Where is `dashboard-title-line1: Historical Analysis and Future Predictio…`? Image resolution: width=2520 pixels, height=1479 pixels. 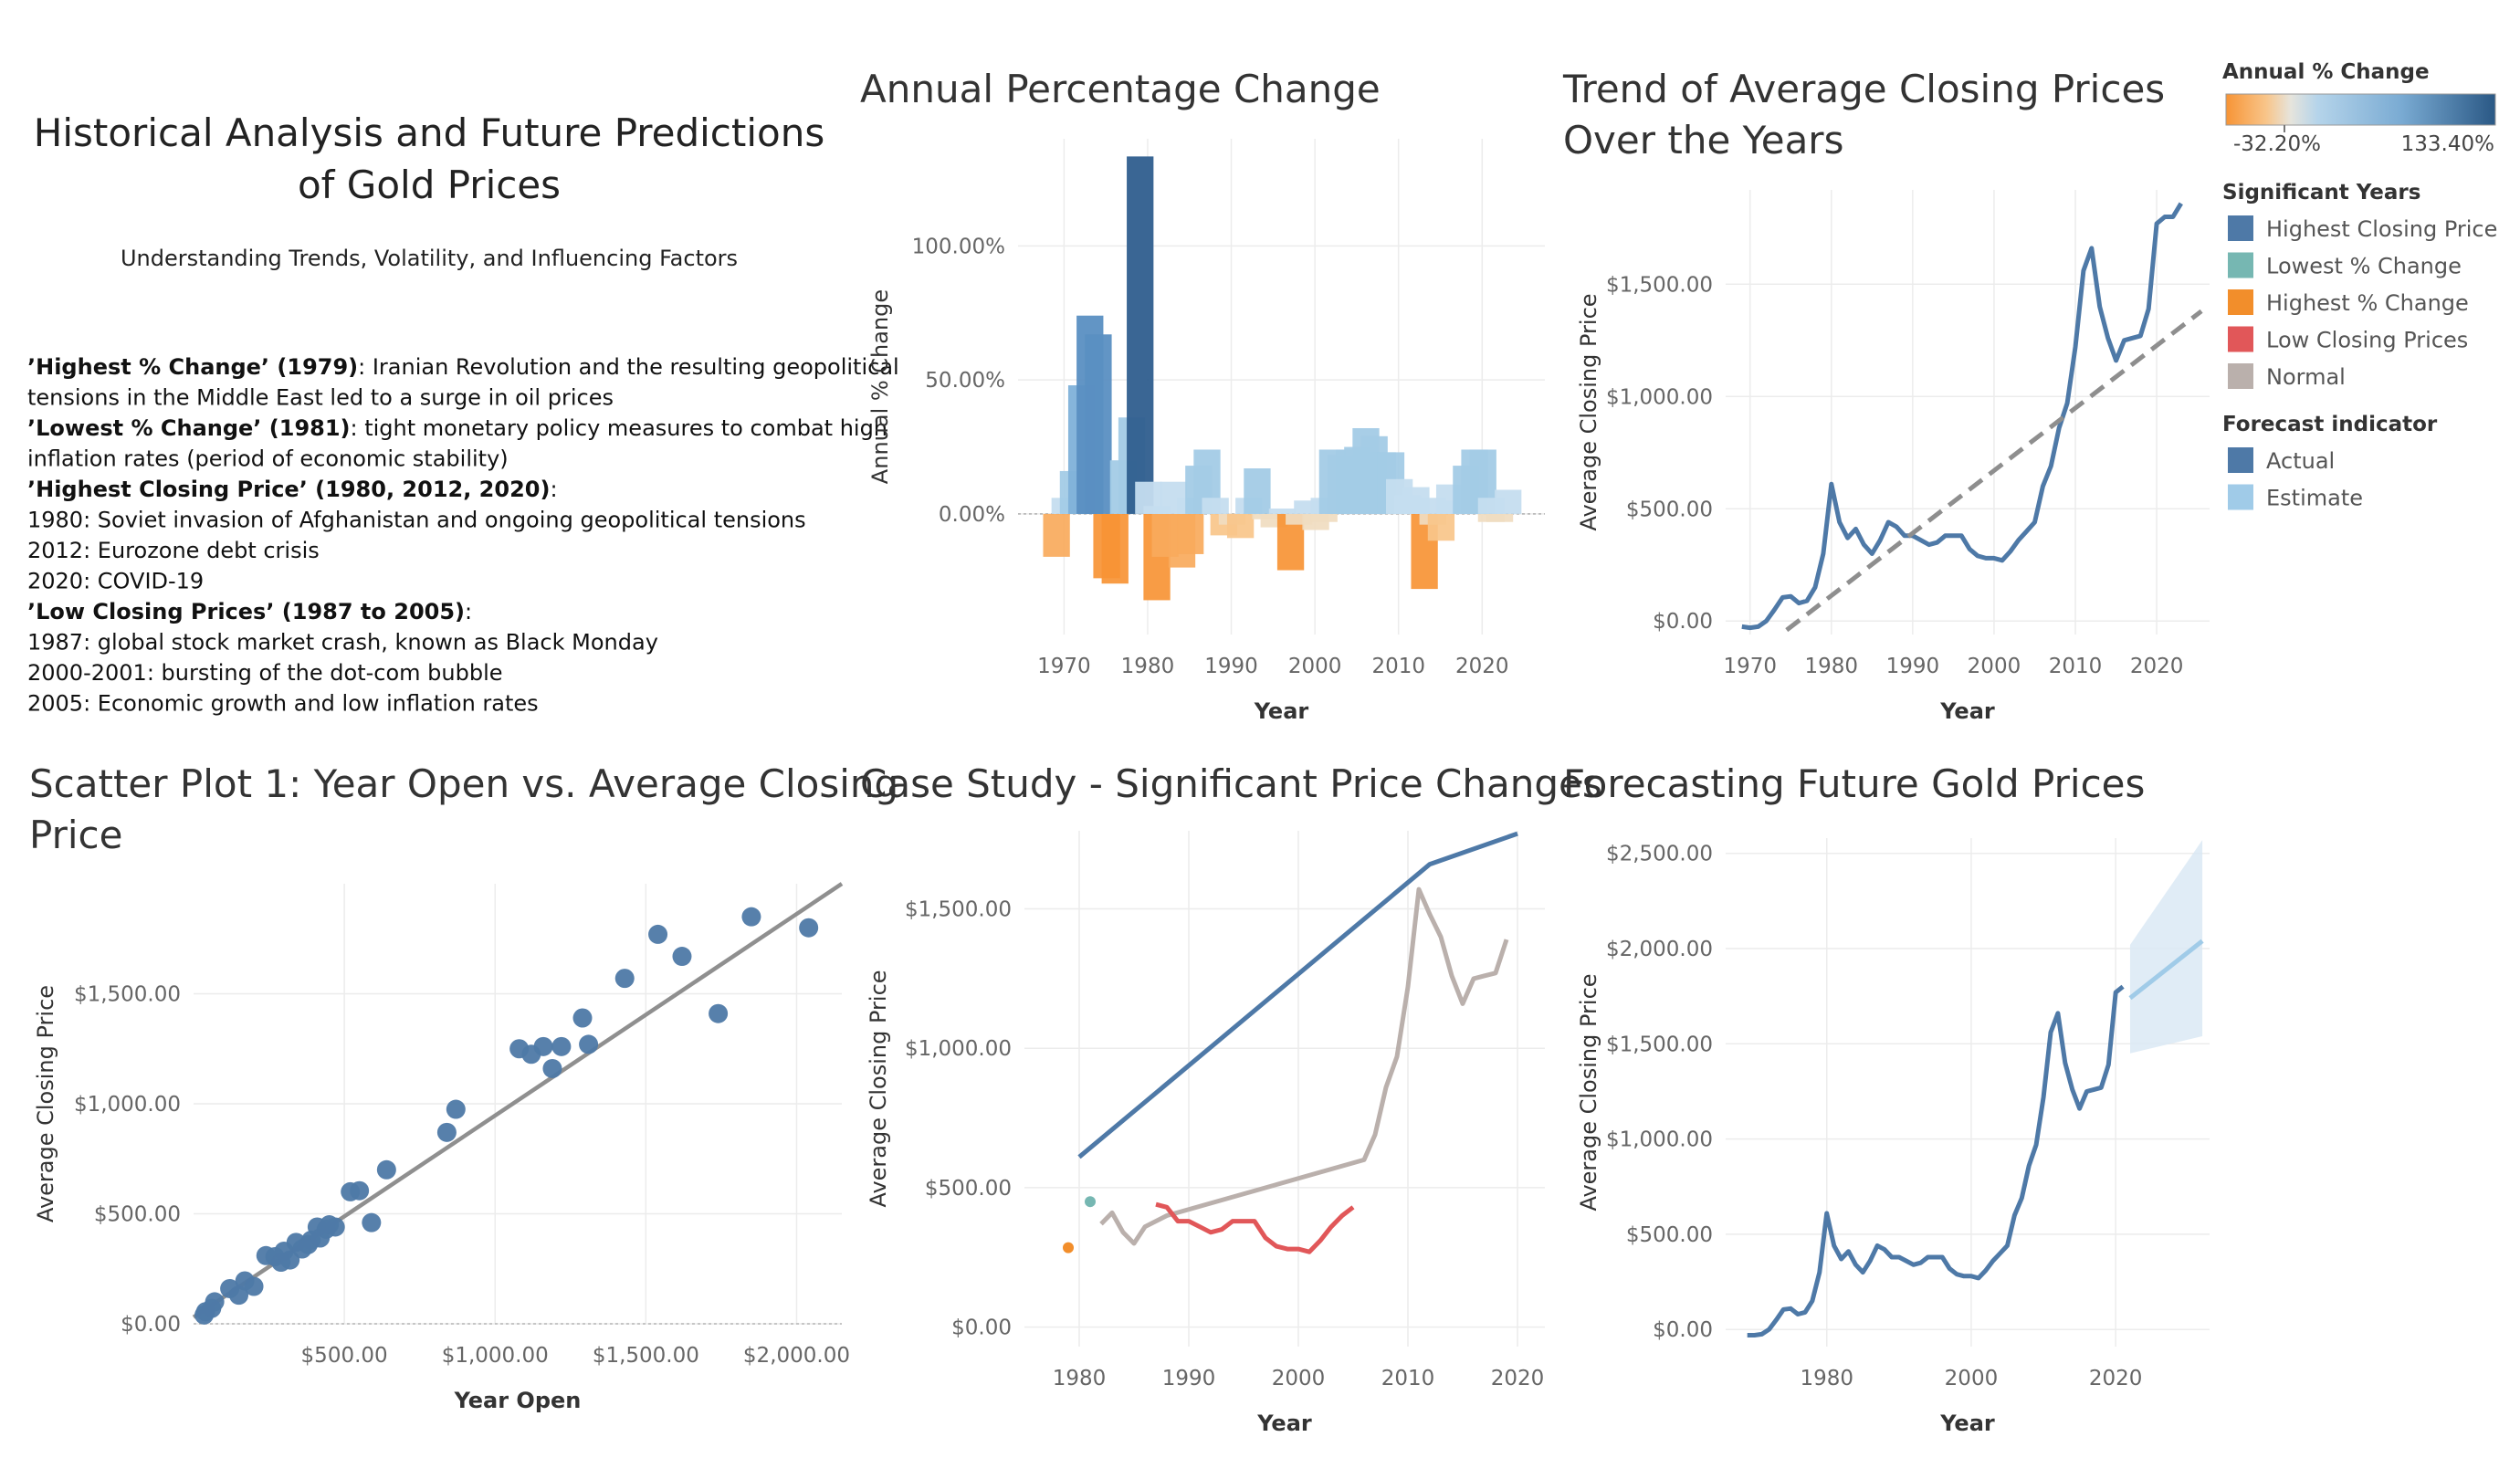
dashboard-title-line1: Historical Analysis and Future Predictio… is located at coordinates (429, 132).